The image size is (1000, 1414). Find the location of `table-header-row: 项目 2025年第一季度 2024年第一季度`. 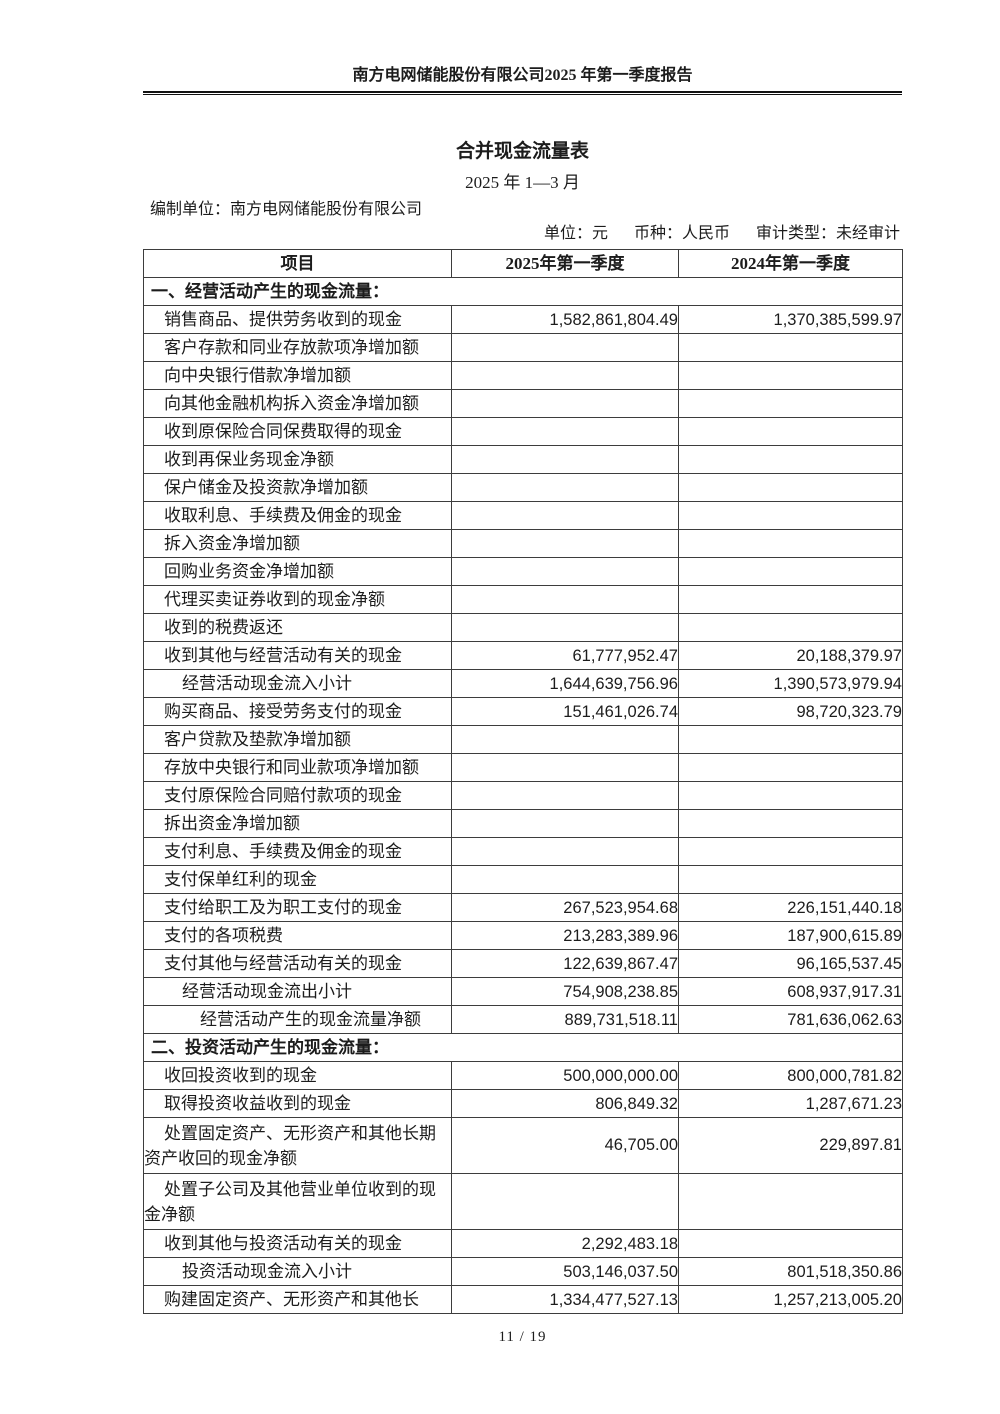

table-header-row: 项目 2025年第一季度 2024年第一季度 is located at coordinates (523, 263).